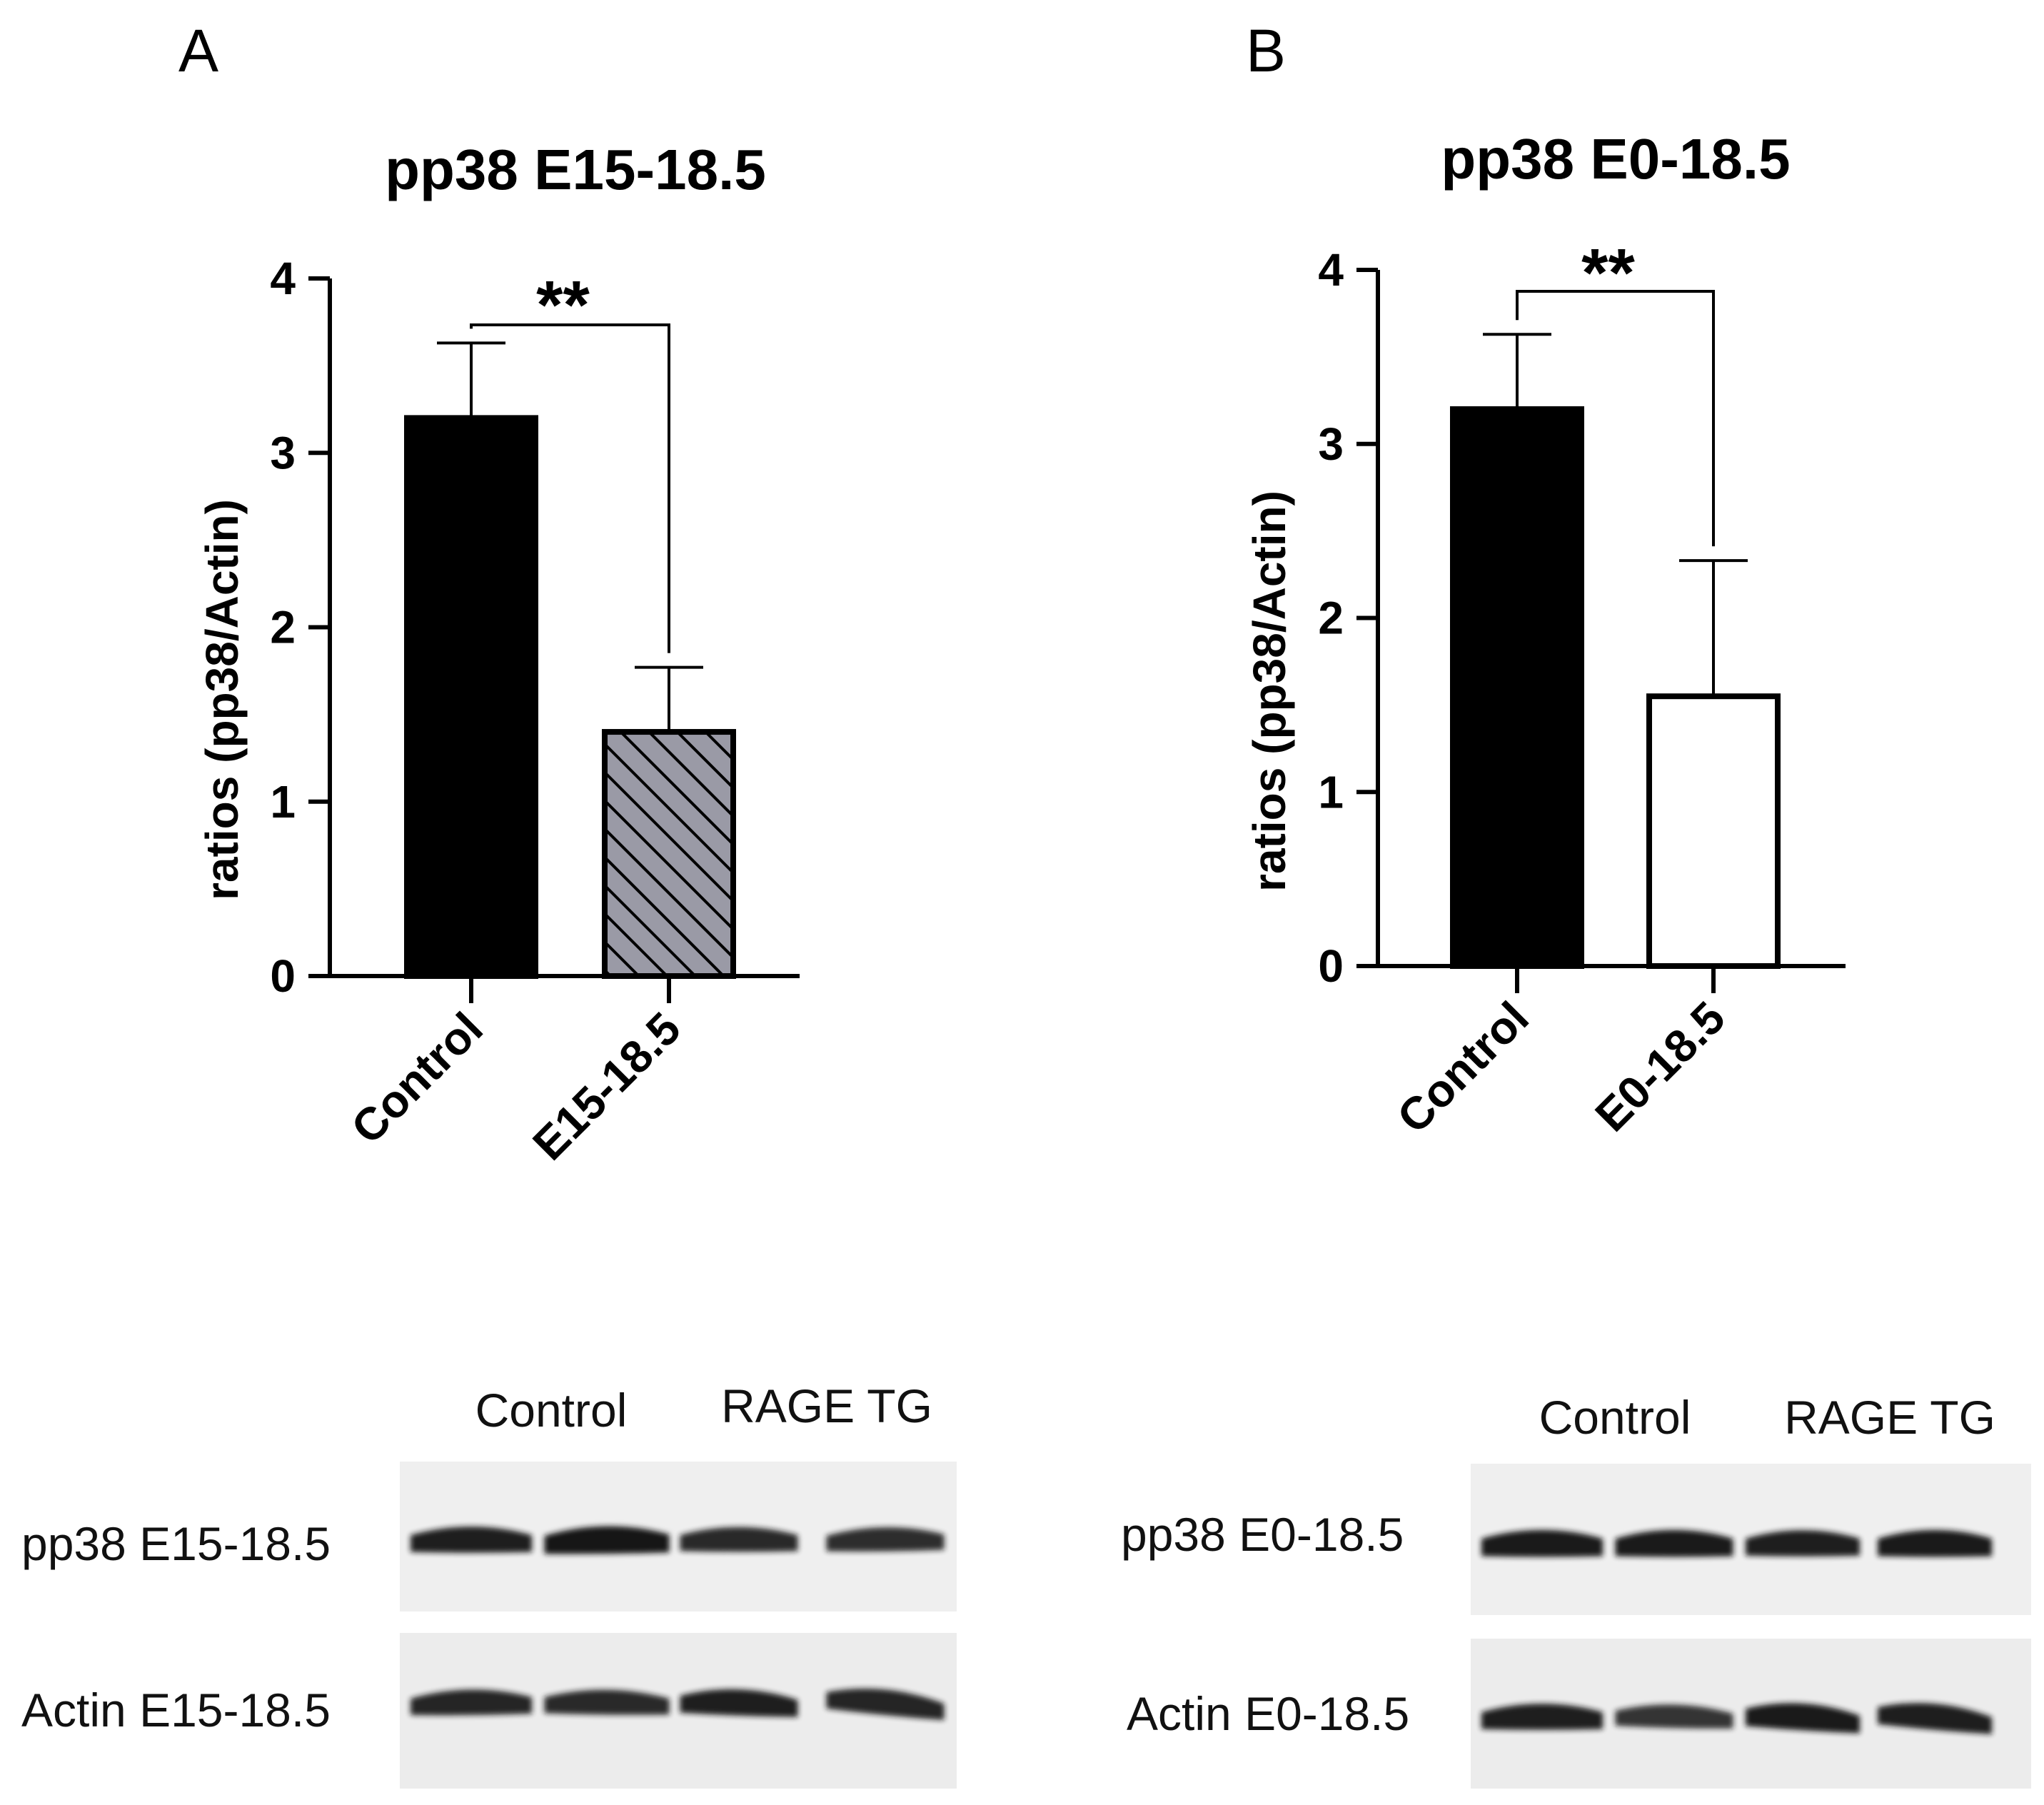  Describe the element at coordinates (417, 1078) in the screenshot. I see `x-category-label-a-0: Control` at that location.